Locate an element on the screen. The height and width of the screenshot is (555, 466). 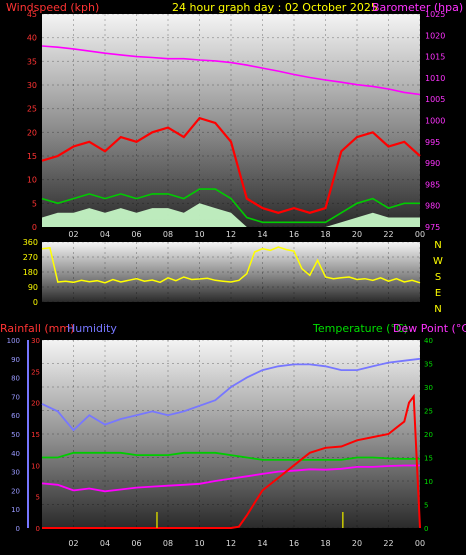
wind-speed-line is located at coordinates (231, 165).